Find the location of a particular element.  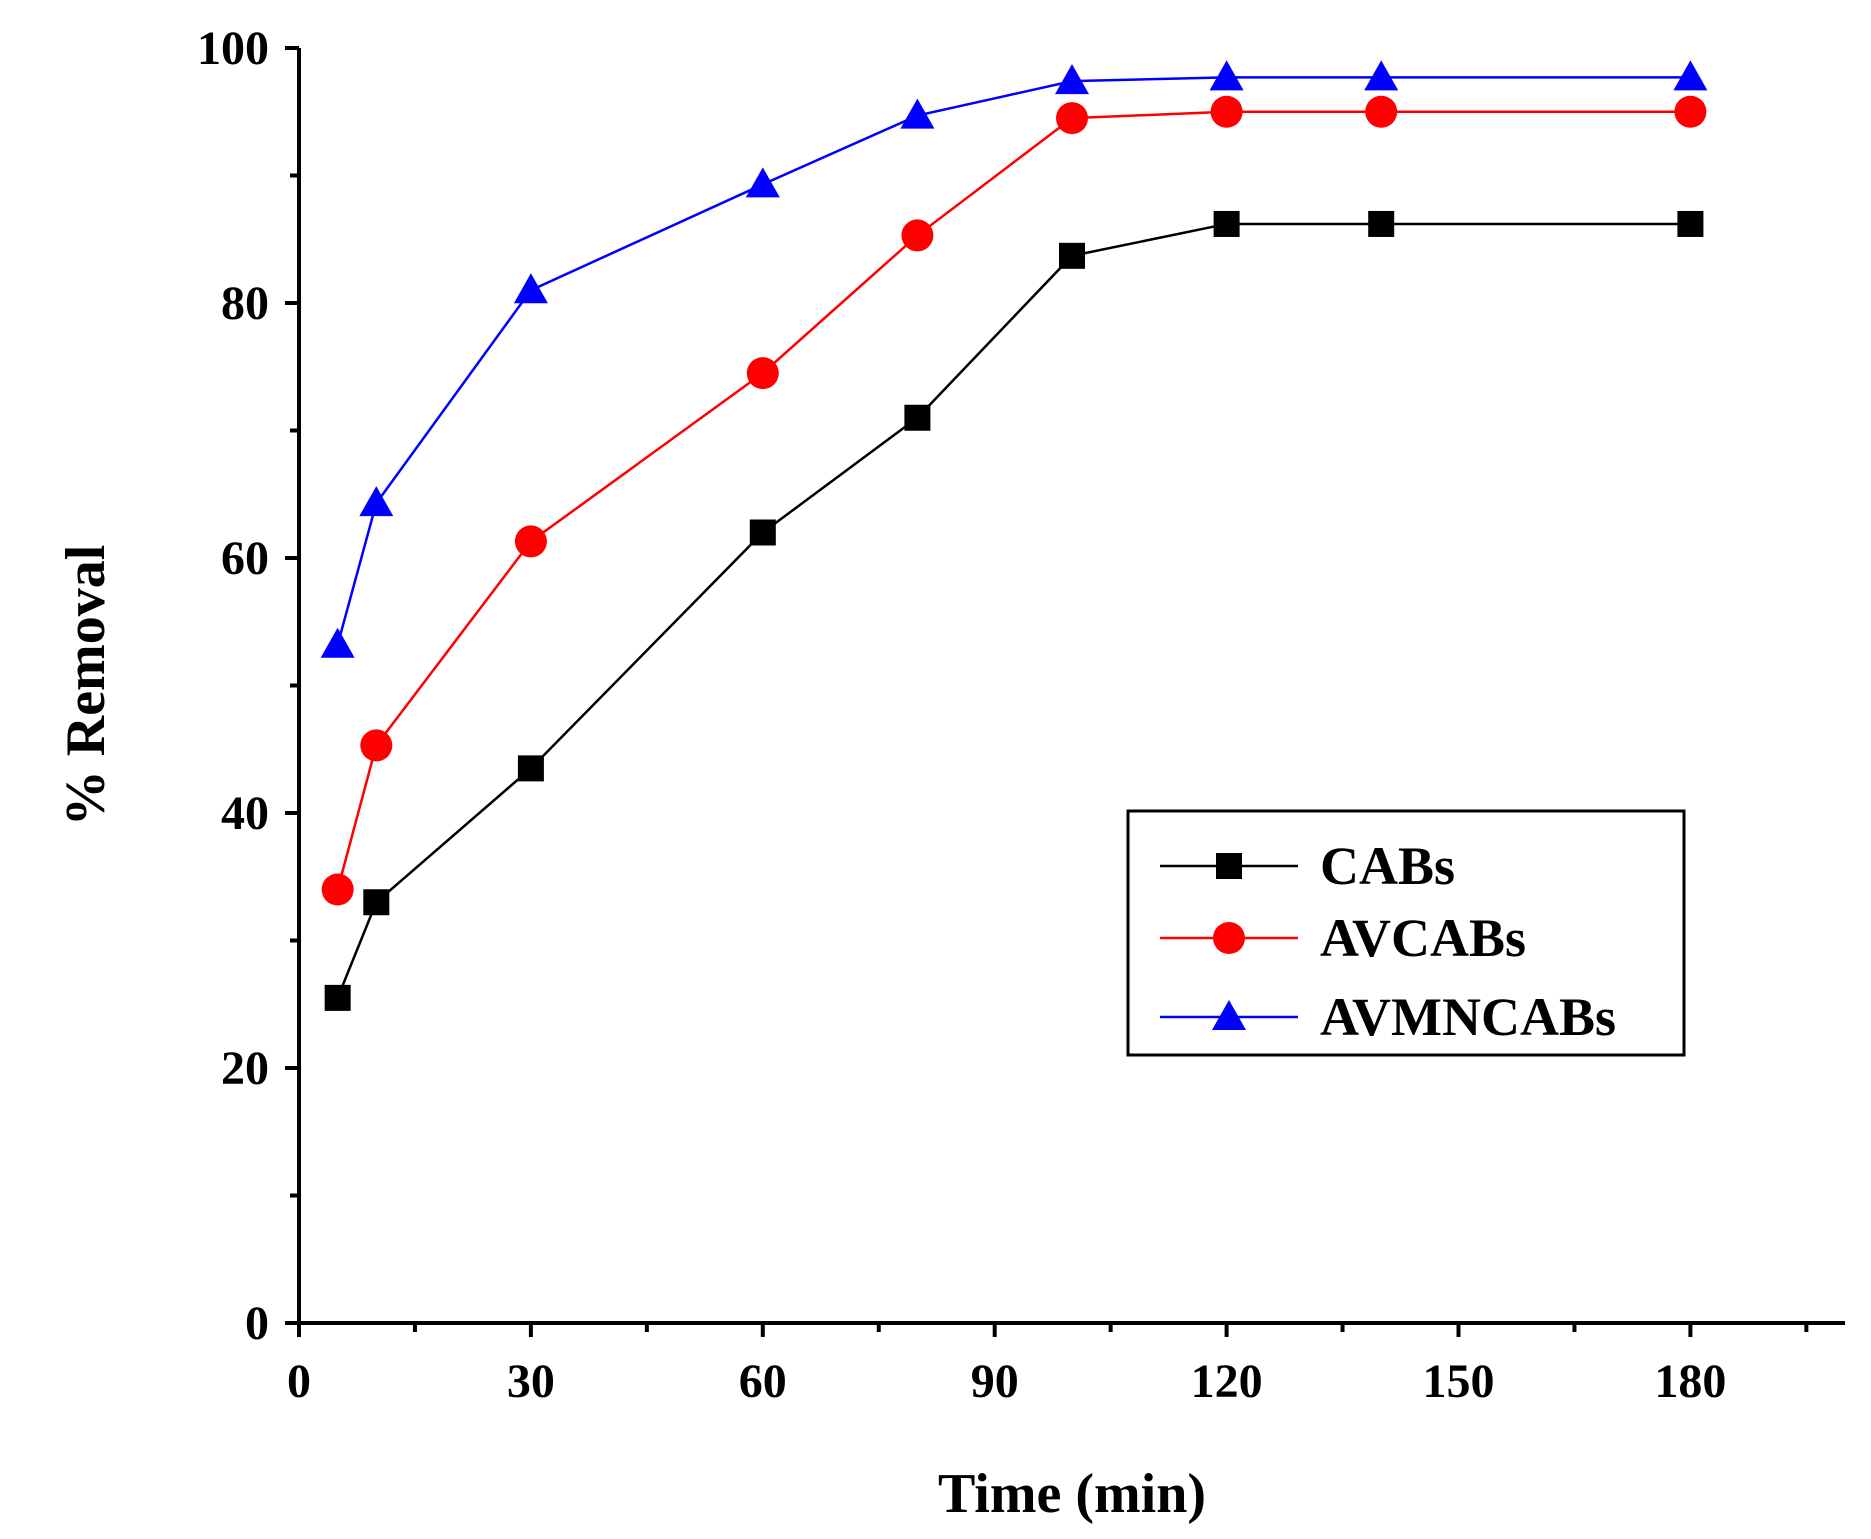

x-tick-label: 90 is located at coordinates (995, 1381).